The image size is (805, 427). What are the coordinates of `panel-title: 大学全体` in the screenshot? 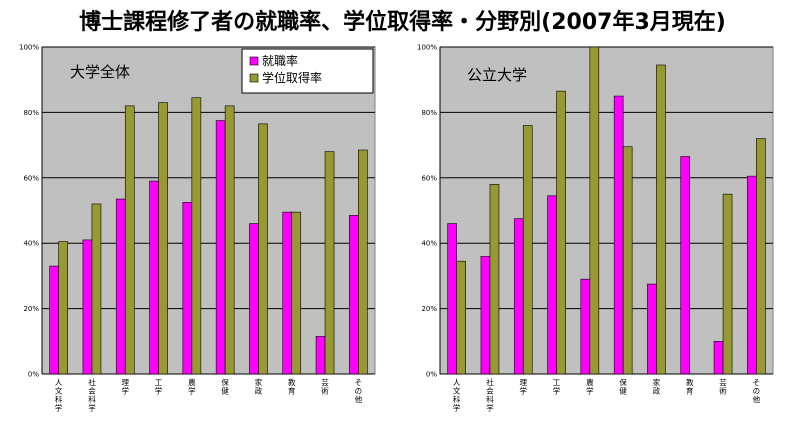 It's located at (100, 72).